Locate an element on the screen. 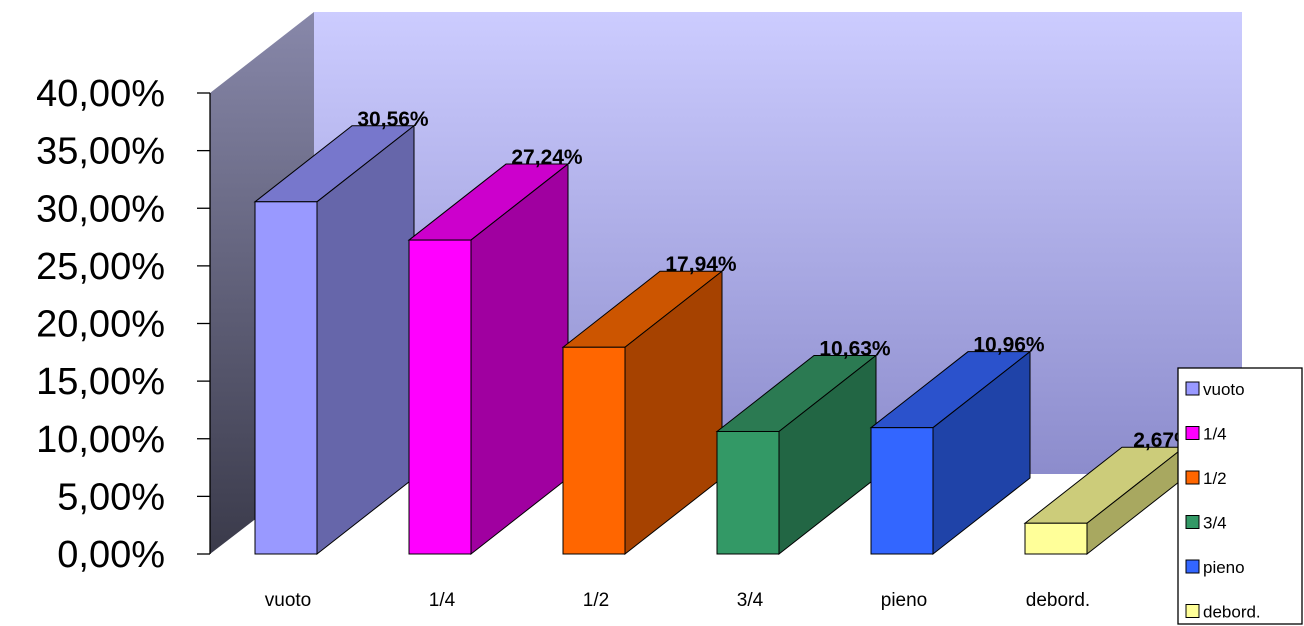 This screenshot has height=626, width=1304. x-tick-label: 1/4 is located at coordinates (442, 600).